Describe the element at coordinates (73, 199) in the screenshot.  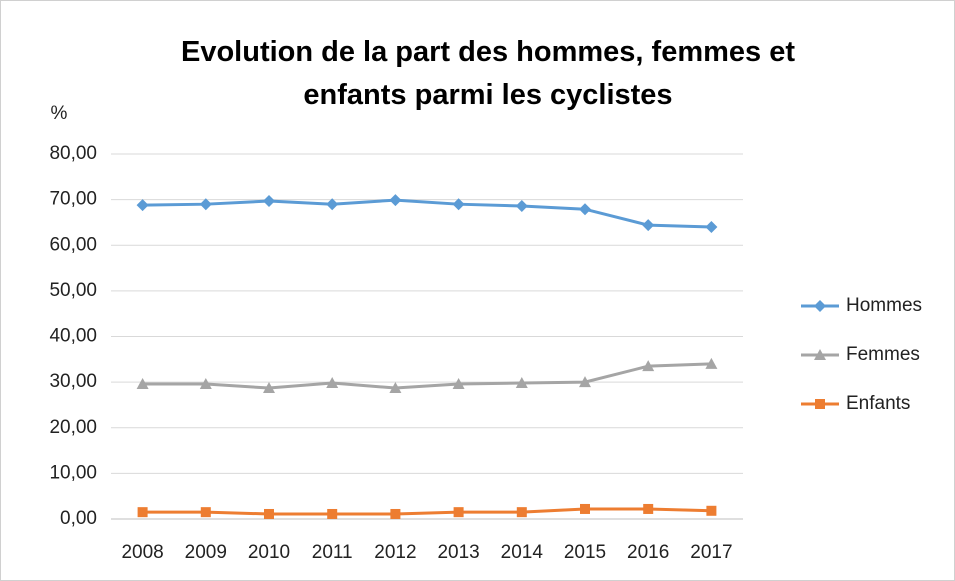
I see `y-tick-label: 70,00` at that location.